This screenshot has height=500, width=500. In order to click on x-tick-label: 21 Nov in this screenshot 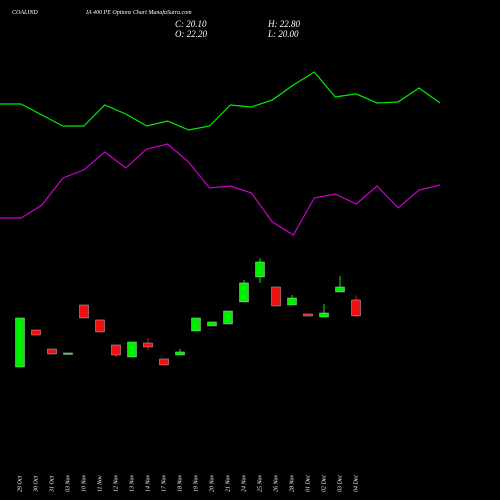, I will do `click(228, 483)`.